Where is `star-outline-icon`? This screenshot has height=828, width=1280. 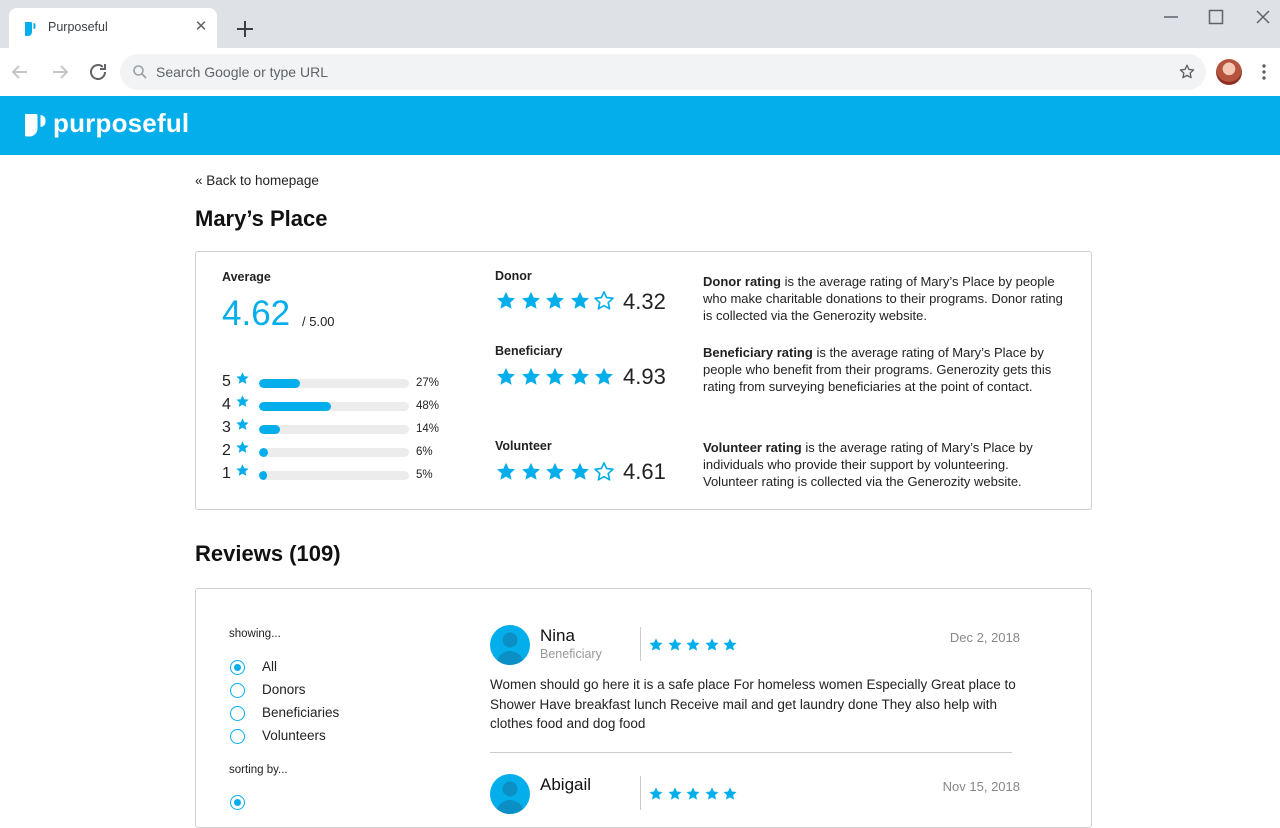 star-outline-icon is located at coordinates (604, 471).